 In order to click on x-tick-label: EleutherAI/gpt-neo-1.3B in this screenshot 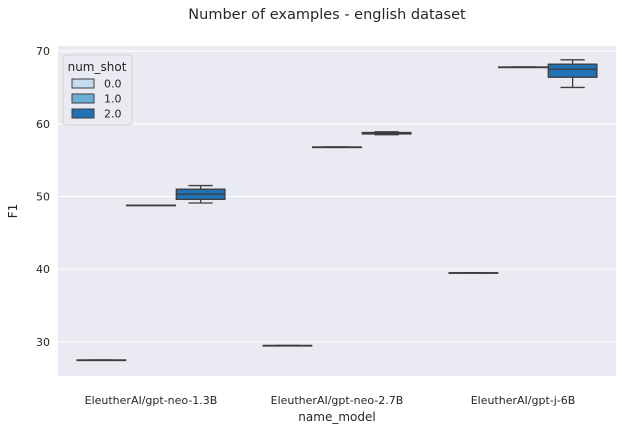, I will do `click(151, 400)`.